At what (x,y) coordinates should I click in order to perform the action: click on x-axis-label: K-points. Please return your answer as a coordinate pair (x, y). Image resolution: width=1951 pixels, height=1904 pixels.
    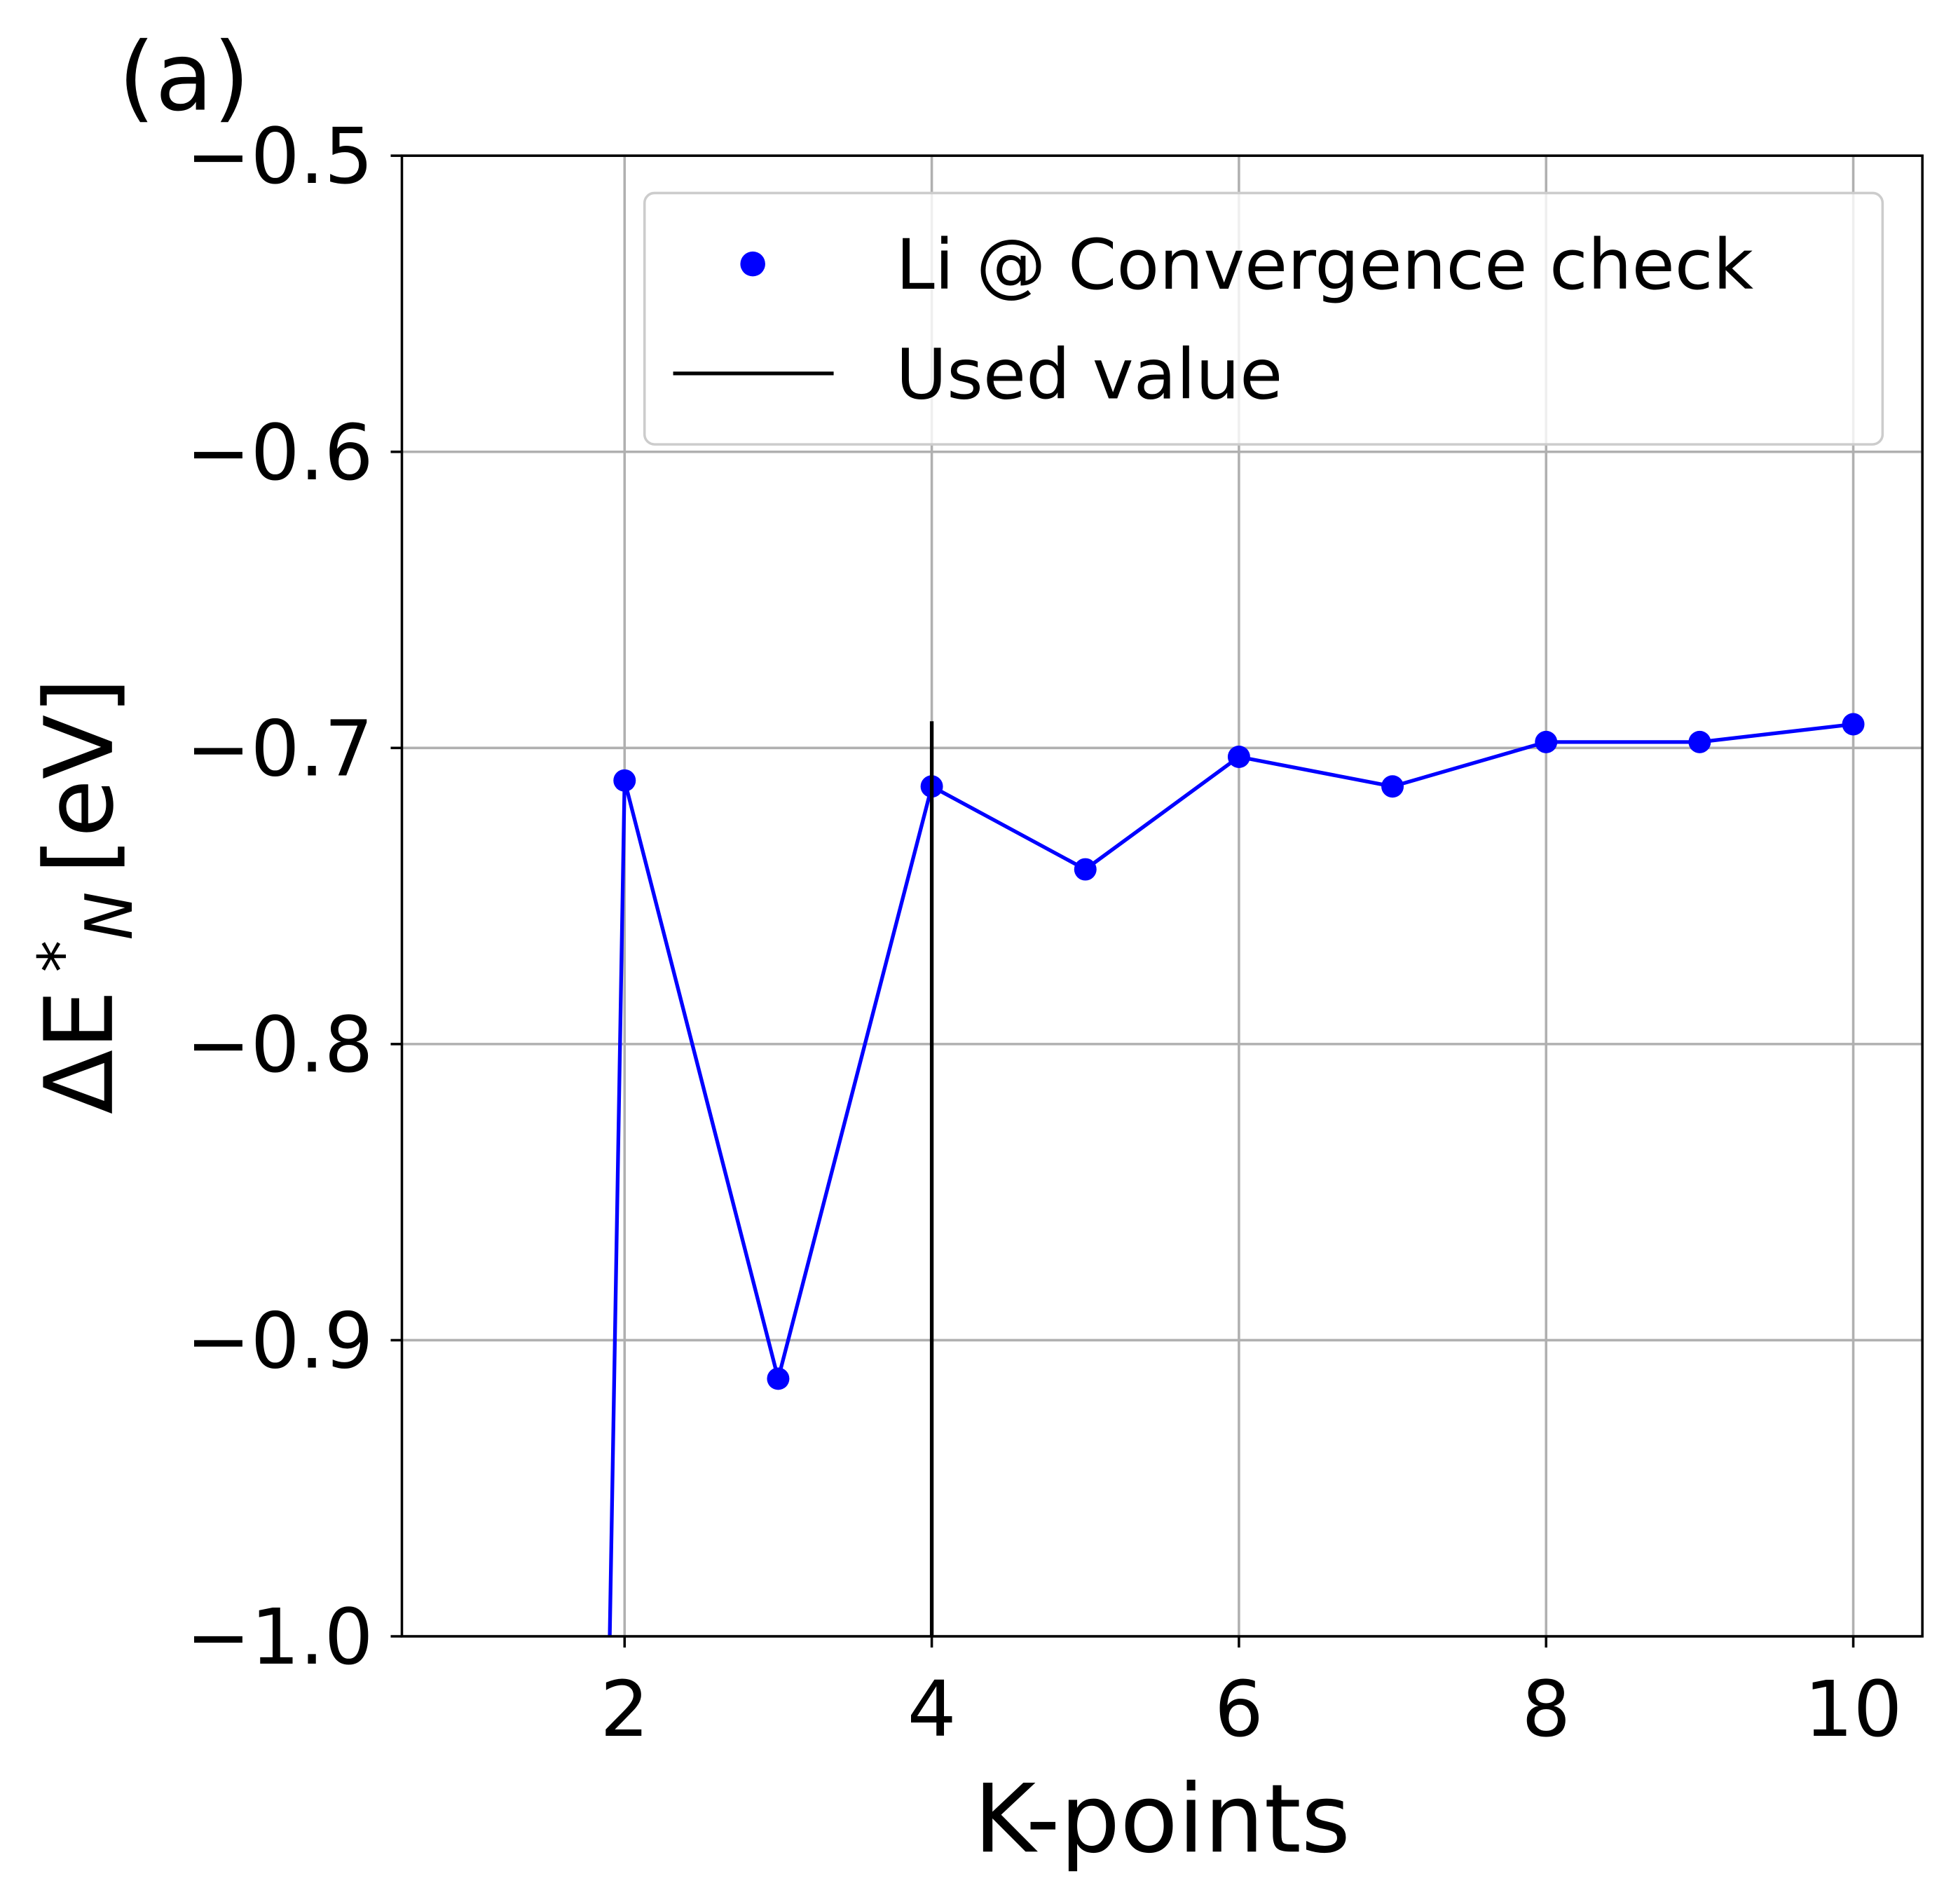
    Looking at the image, I should click on (1162, 1819).